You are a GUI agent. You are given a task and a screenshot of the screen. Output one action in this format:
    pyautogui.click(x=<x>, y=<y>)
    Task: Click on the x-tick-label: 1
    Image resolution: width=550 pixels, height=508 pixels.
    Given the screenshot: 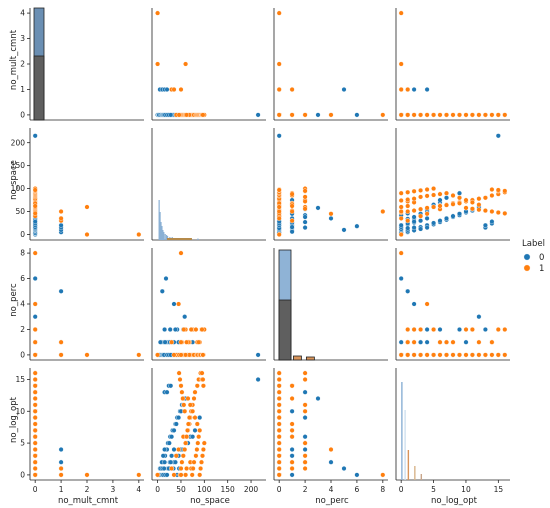 What is the action you would take?
    pyautogui.click(x=61, y=489)
    